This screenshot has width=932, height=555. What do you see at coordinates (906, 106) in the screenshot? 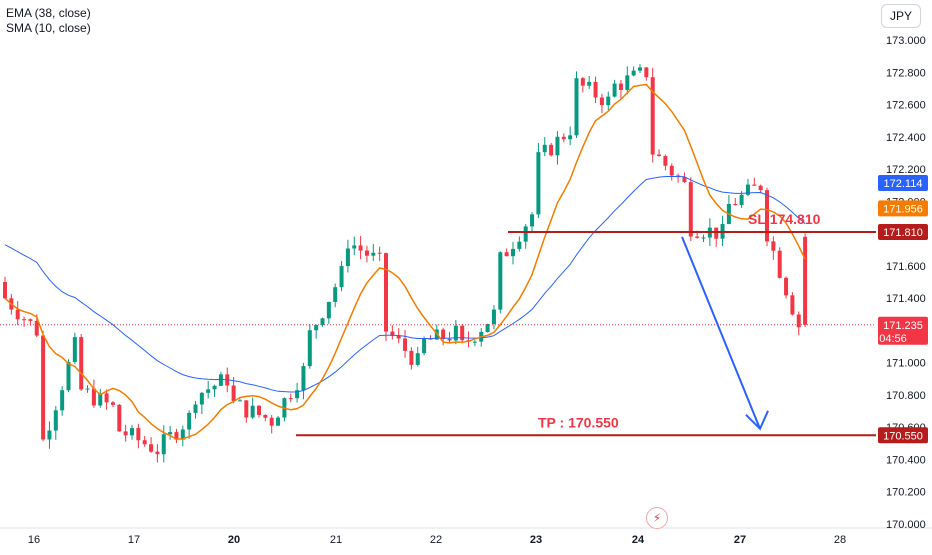
I see `y-tick-label: 172.600` at bounding box center [906, 106].